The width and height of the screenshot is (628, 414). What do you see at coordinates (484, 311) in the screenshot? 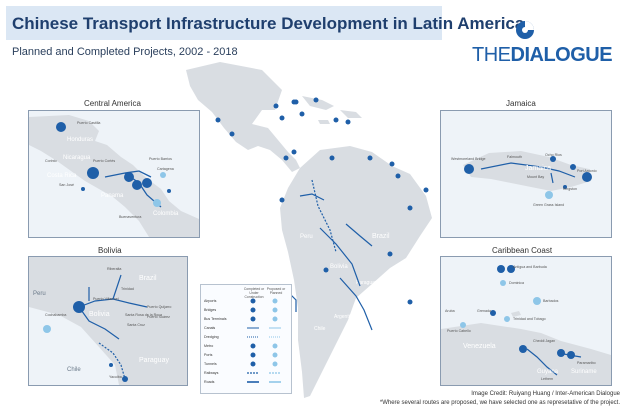
I see `label-grenada: Grenada` at bounding box center [484, 311].